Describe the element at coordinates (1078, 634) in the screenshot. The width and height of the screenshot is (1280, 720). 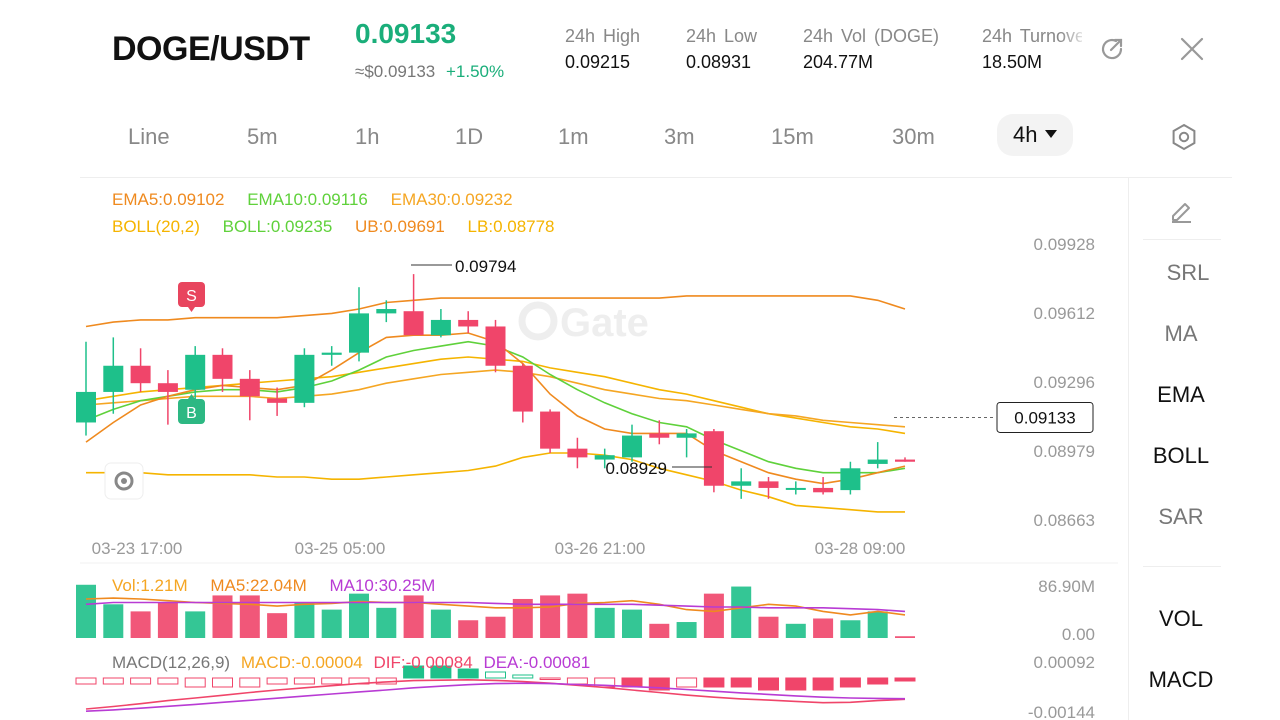
I see `volume-axis-label: 0.00` at that location.